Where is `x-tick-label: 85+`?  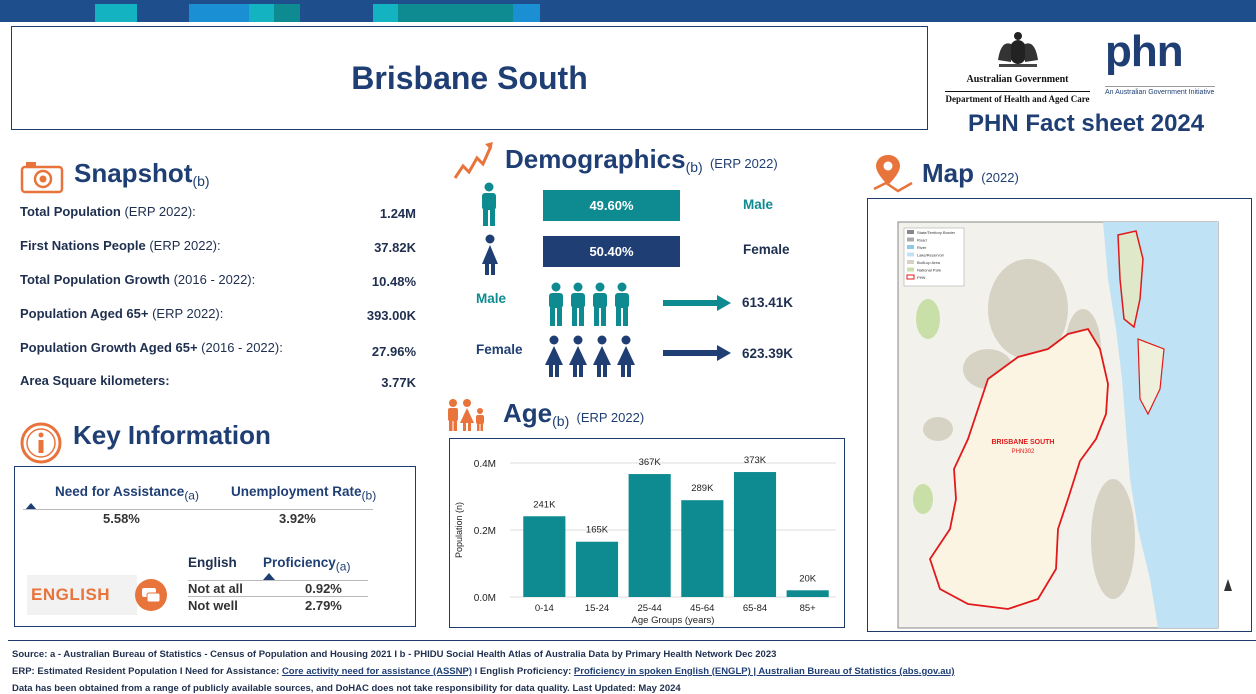 x-tick-label: 85+ is located at coordinates (808, 608).